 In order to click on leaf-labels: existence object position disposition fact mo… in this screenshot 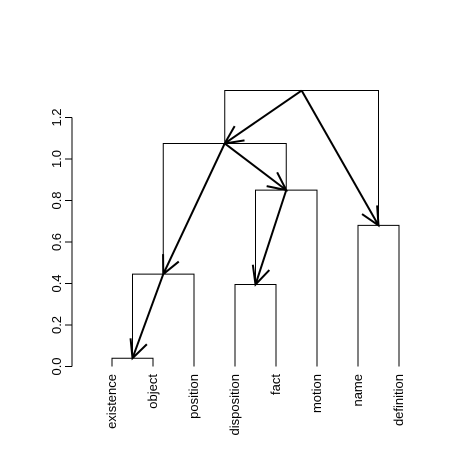, I will do `click(255, 405)`.